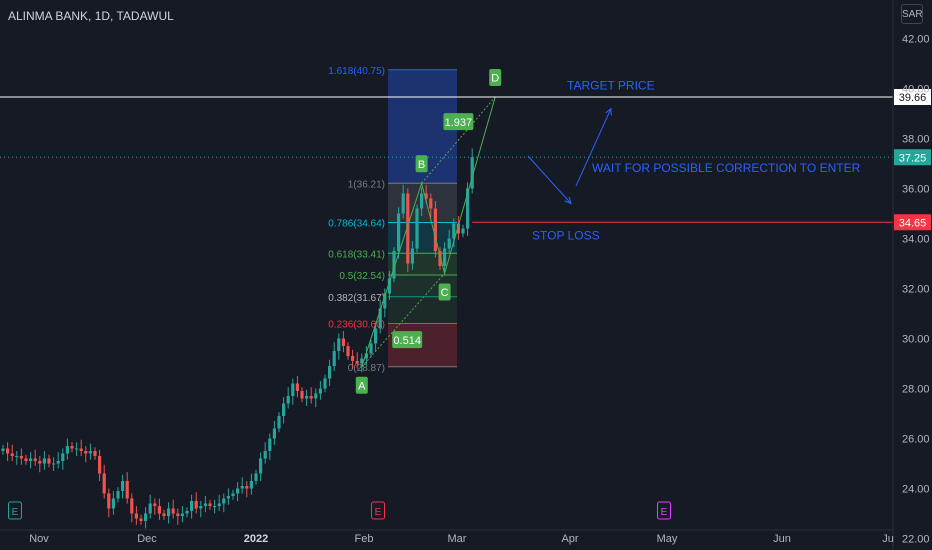 The width and height of the screenshot is (932, 550). I want to click on pattern-point-label: A, so click(362, 386).